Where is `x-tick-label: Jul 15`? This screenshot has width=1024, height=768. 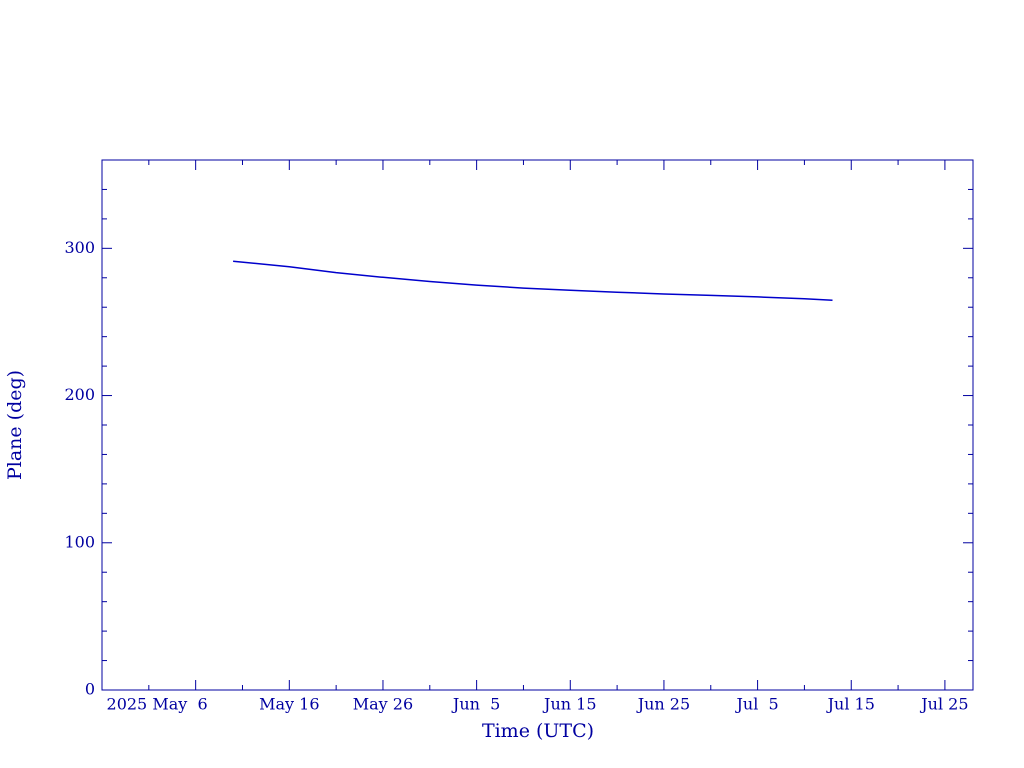 x-tick-label: Jul 15 is located at coordinates (850, 704).